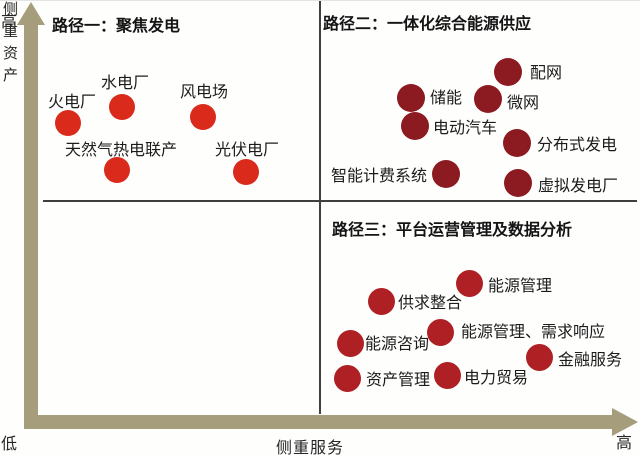 This screenshot has height=455, width=640. Describe the element at coordinates (318, 422) in the screenshot. I see `x-axis-line` at that location.